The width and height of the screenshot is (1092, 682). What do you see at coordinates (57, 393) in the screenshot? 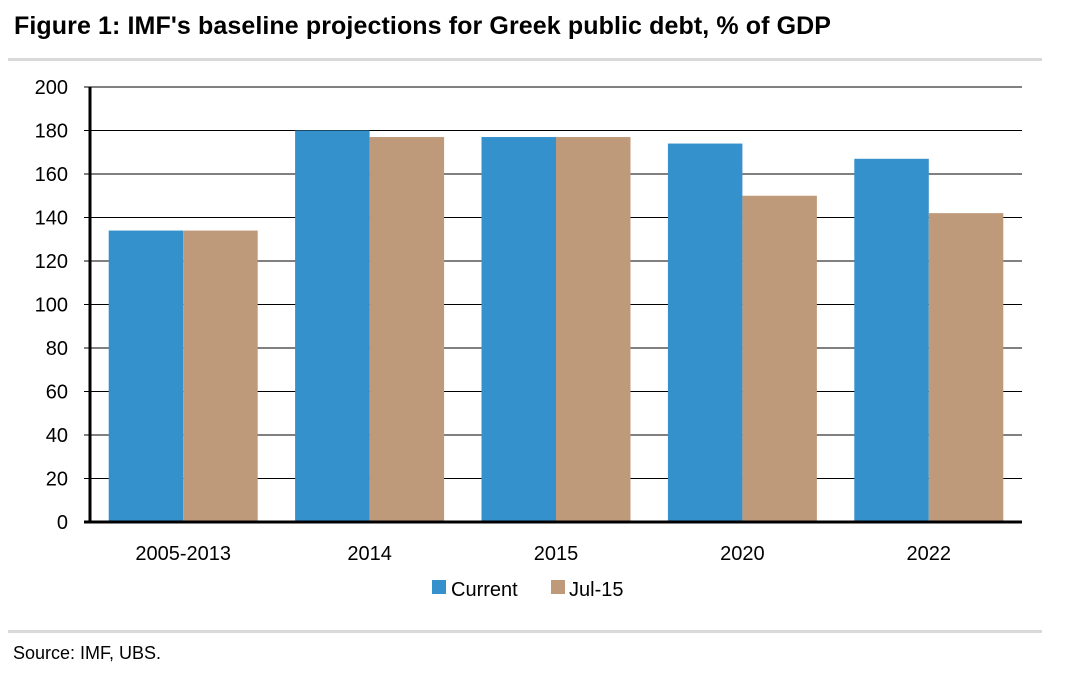
I see `y-tick-label: 60` at bounding box center [57, 393].